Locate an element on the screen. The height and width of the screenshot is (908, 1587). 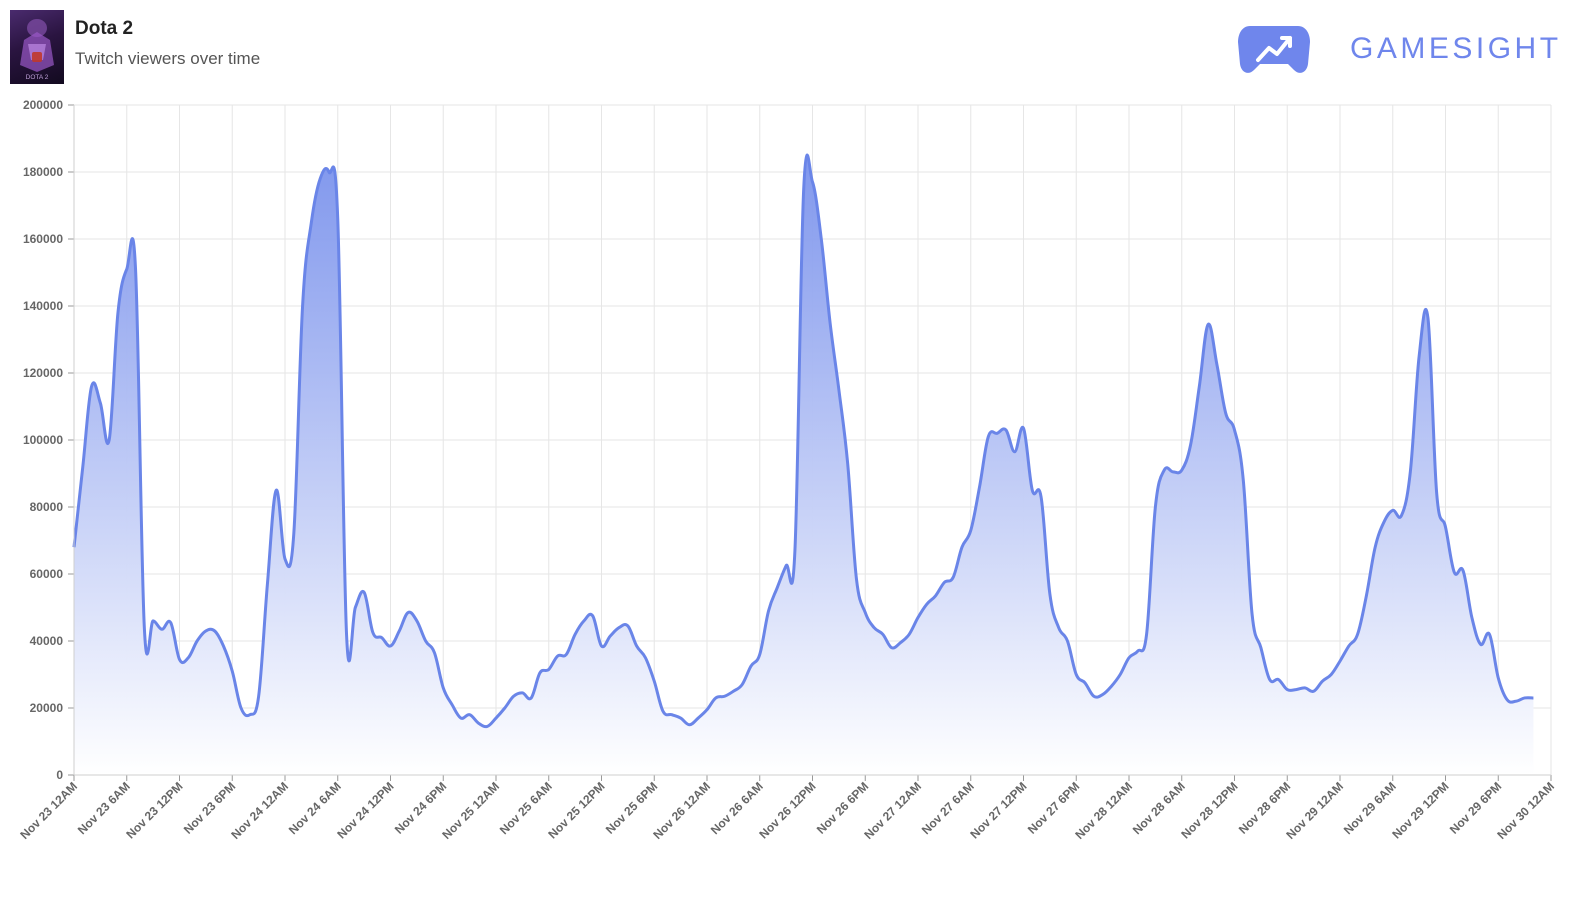
x-tick-label: Nov 25 6AM is located at coordinates (526, 808).